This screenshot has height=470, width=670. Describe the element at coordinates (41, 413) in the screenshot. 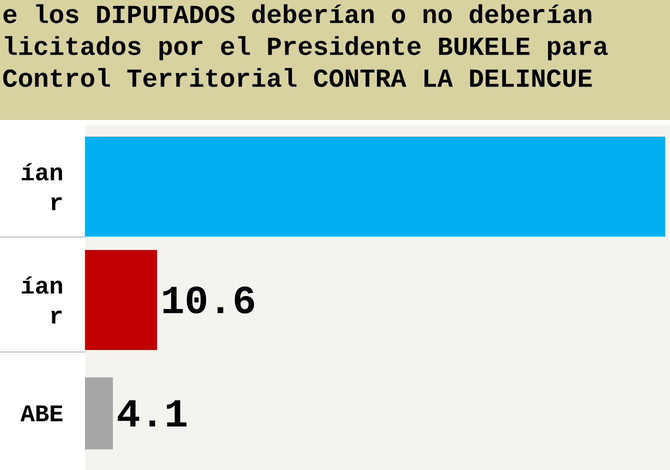

I see `y-tick-label: ABE` at that location.